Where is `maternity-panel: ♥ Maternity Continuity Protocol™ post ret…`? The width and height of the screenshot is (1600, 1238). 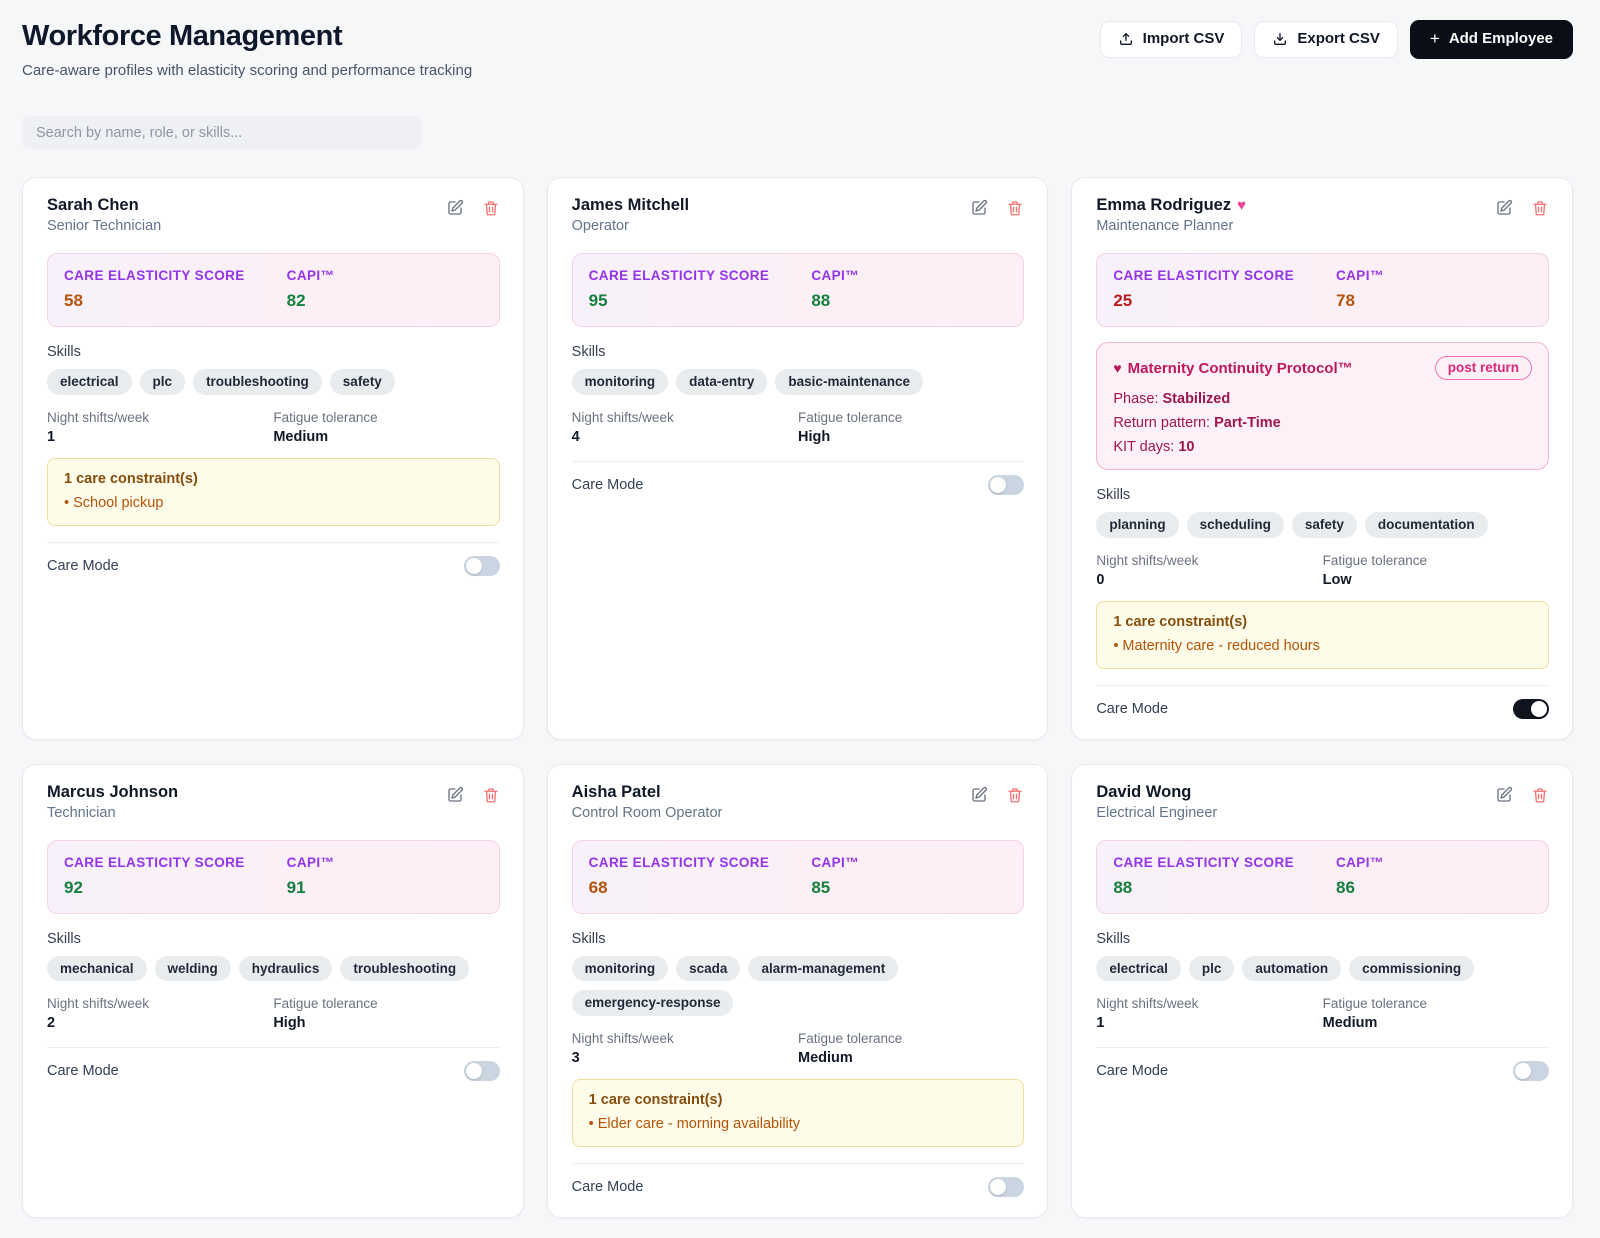
maternity-panel: ♥ Maternity Continuity Protocol™ post ret… is located at coordinates (1322, 406).